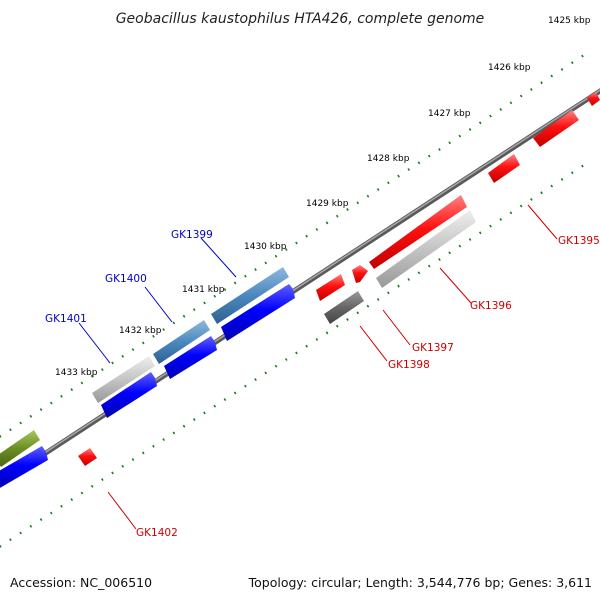 The height and width of the screenshot is (600, 600). I want to click on gene-arrow-gk1395-b, so click(504, 168).